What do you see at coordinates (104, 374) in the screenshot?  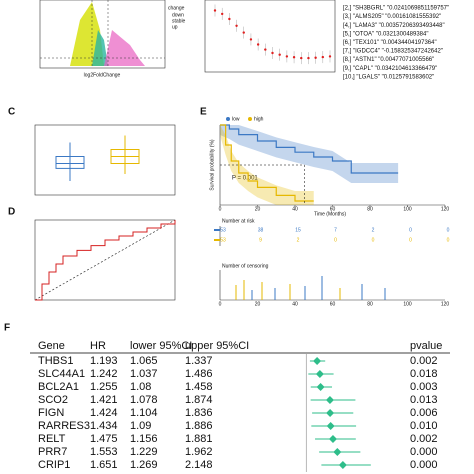 I see `cell: 1.242` at bounding box center [104, 374].